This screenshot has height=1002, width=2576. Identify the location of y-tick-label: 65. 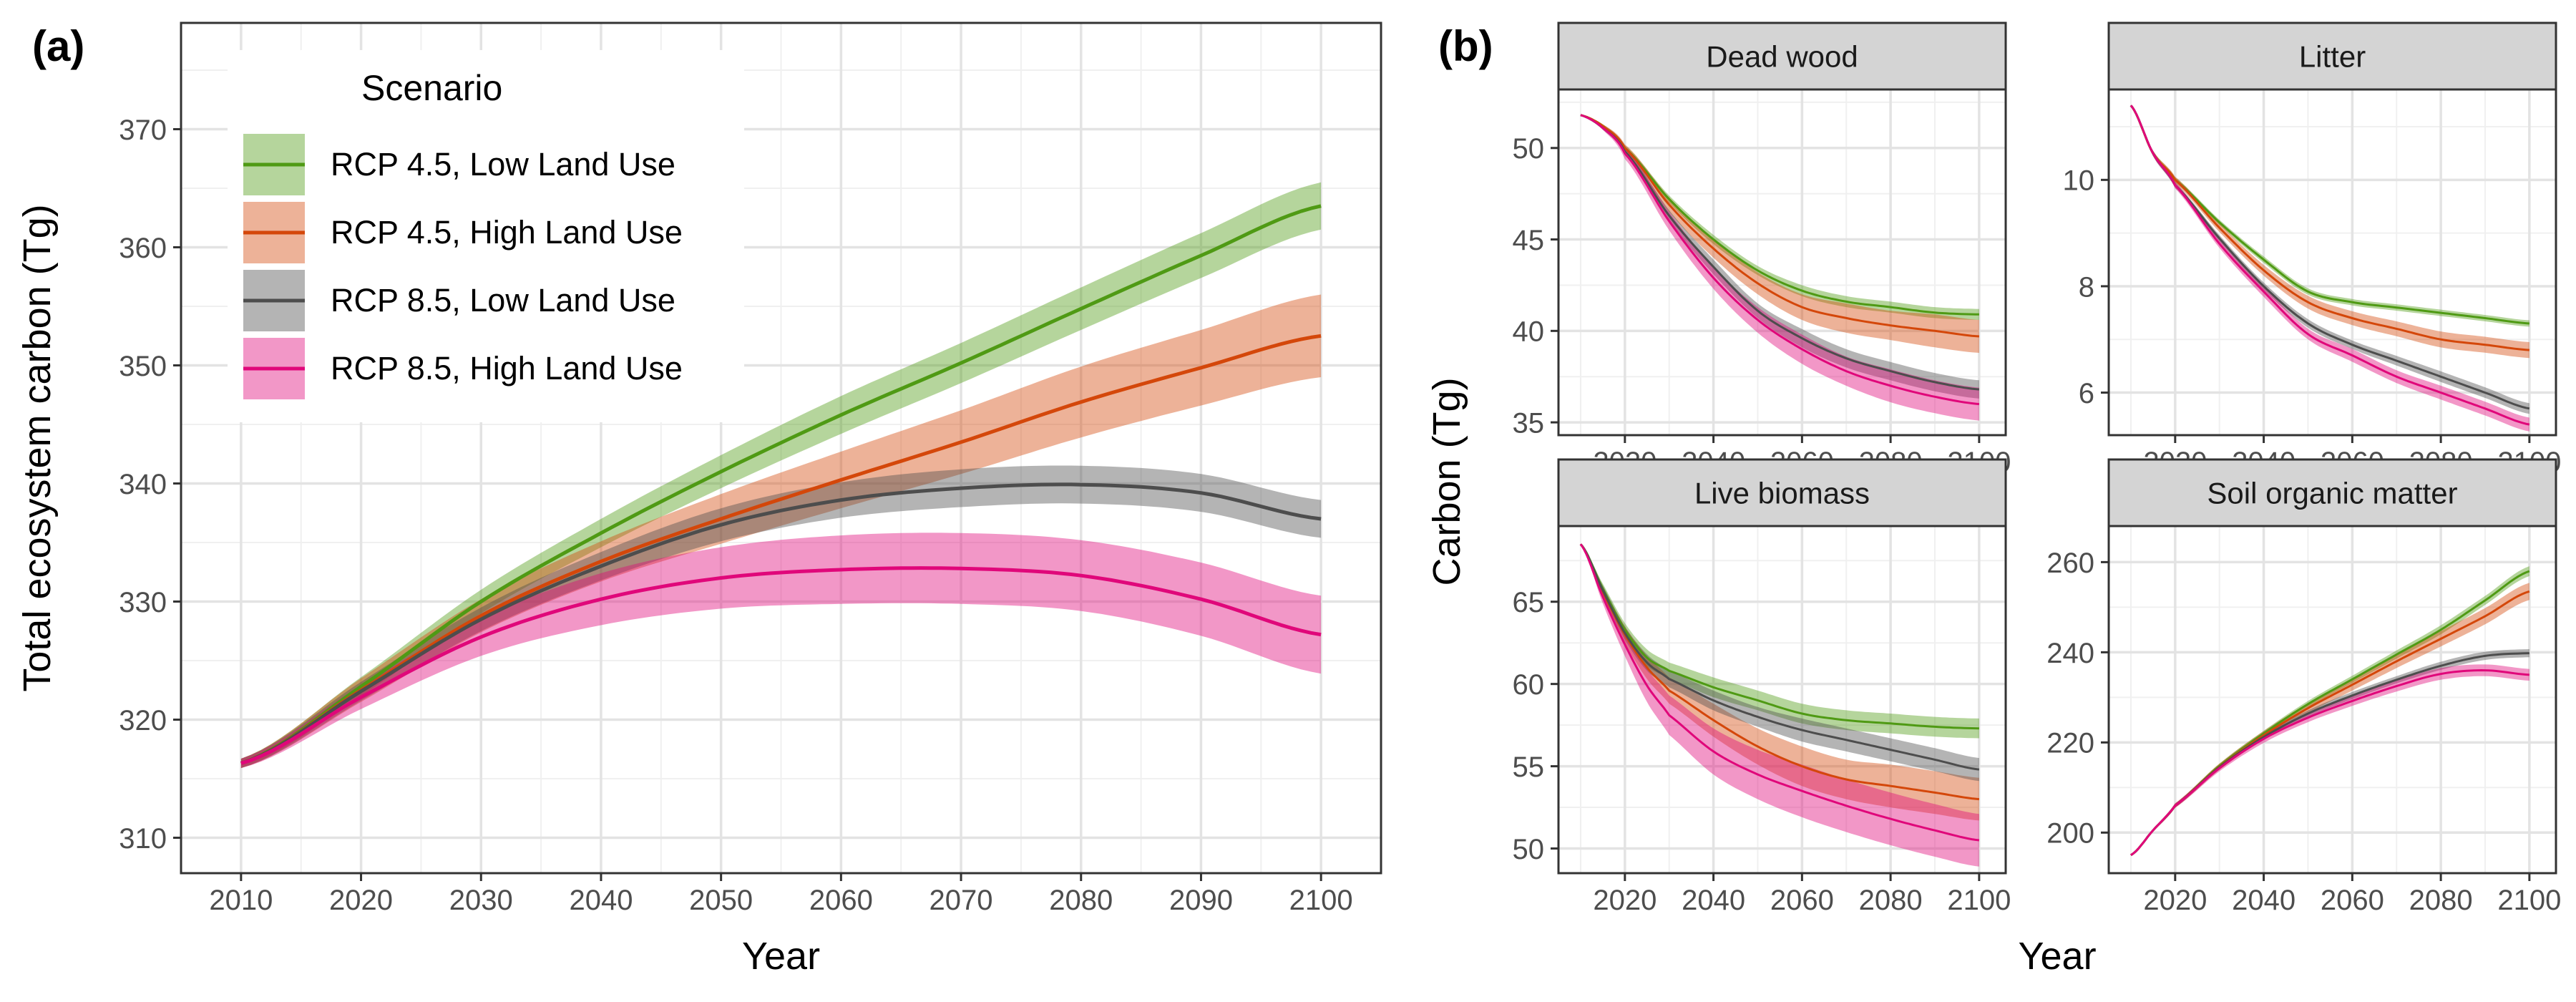
(1529, 603).